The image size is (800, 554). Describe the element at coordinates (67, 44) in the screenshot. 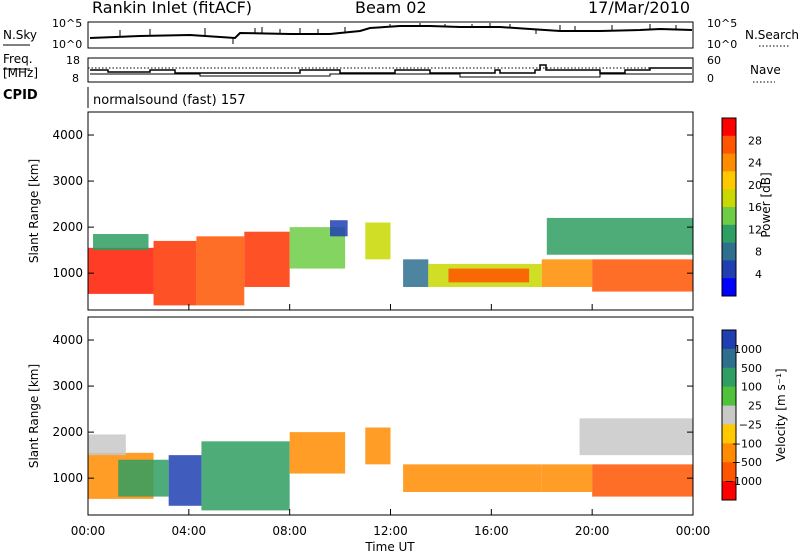

I see `nsky-tick-low: 10^0` at that location.